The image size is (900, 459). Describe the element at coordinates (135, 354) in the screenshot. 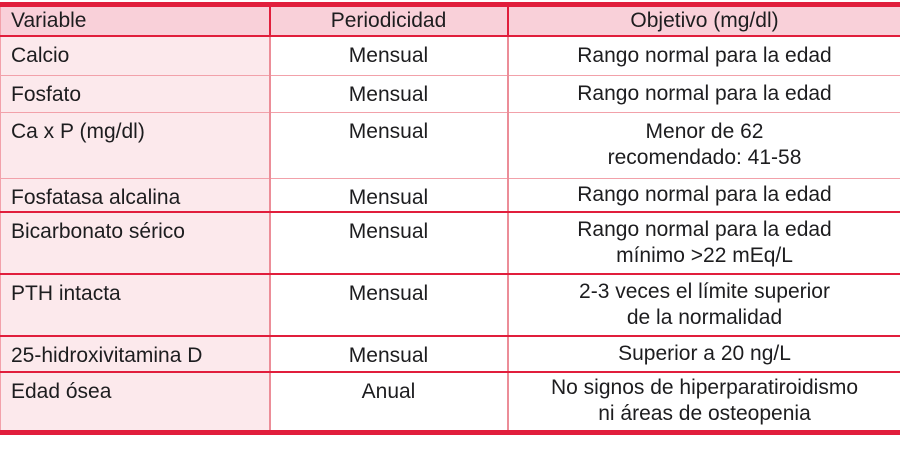

I see `cell-variable: 25-hidroxivitamina D` at that location.